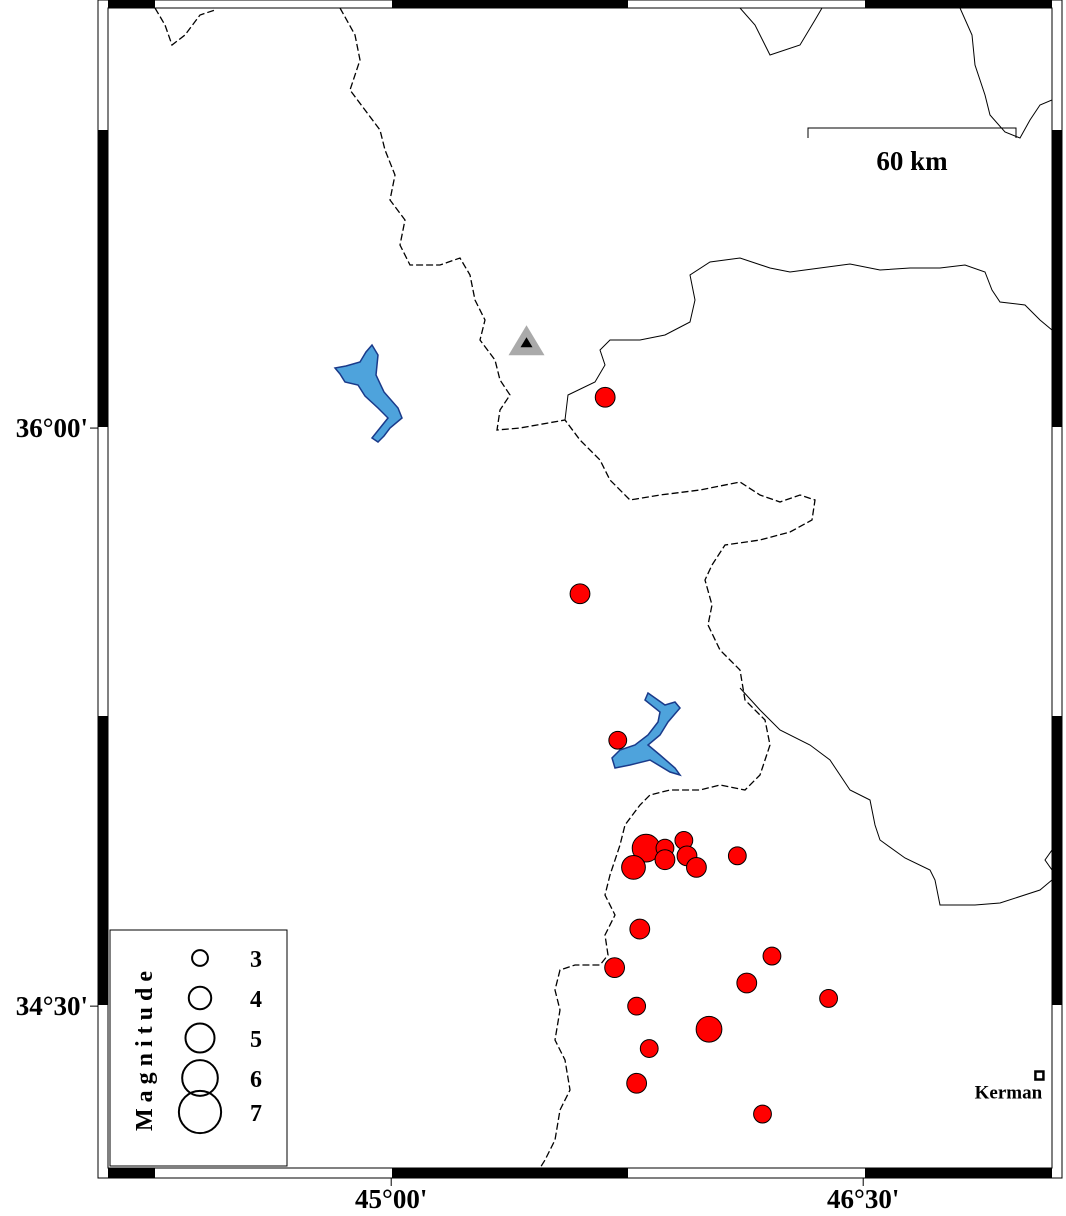  I want to click on legend-label: 5, so click(256, 1040).